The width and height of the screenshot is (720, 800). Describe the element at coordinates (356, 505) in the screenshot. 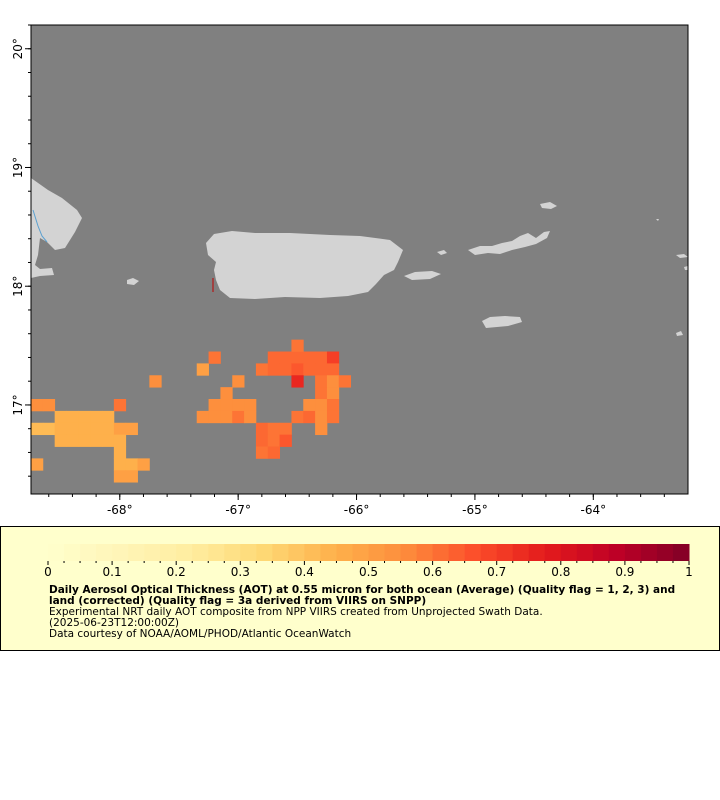

I see `longitude-axis: -68° -67° -66° -65° -64°` at that location.